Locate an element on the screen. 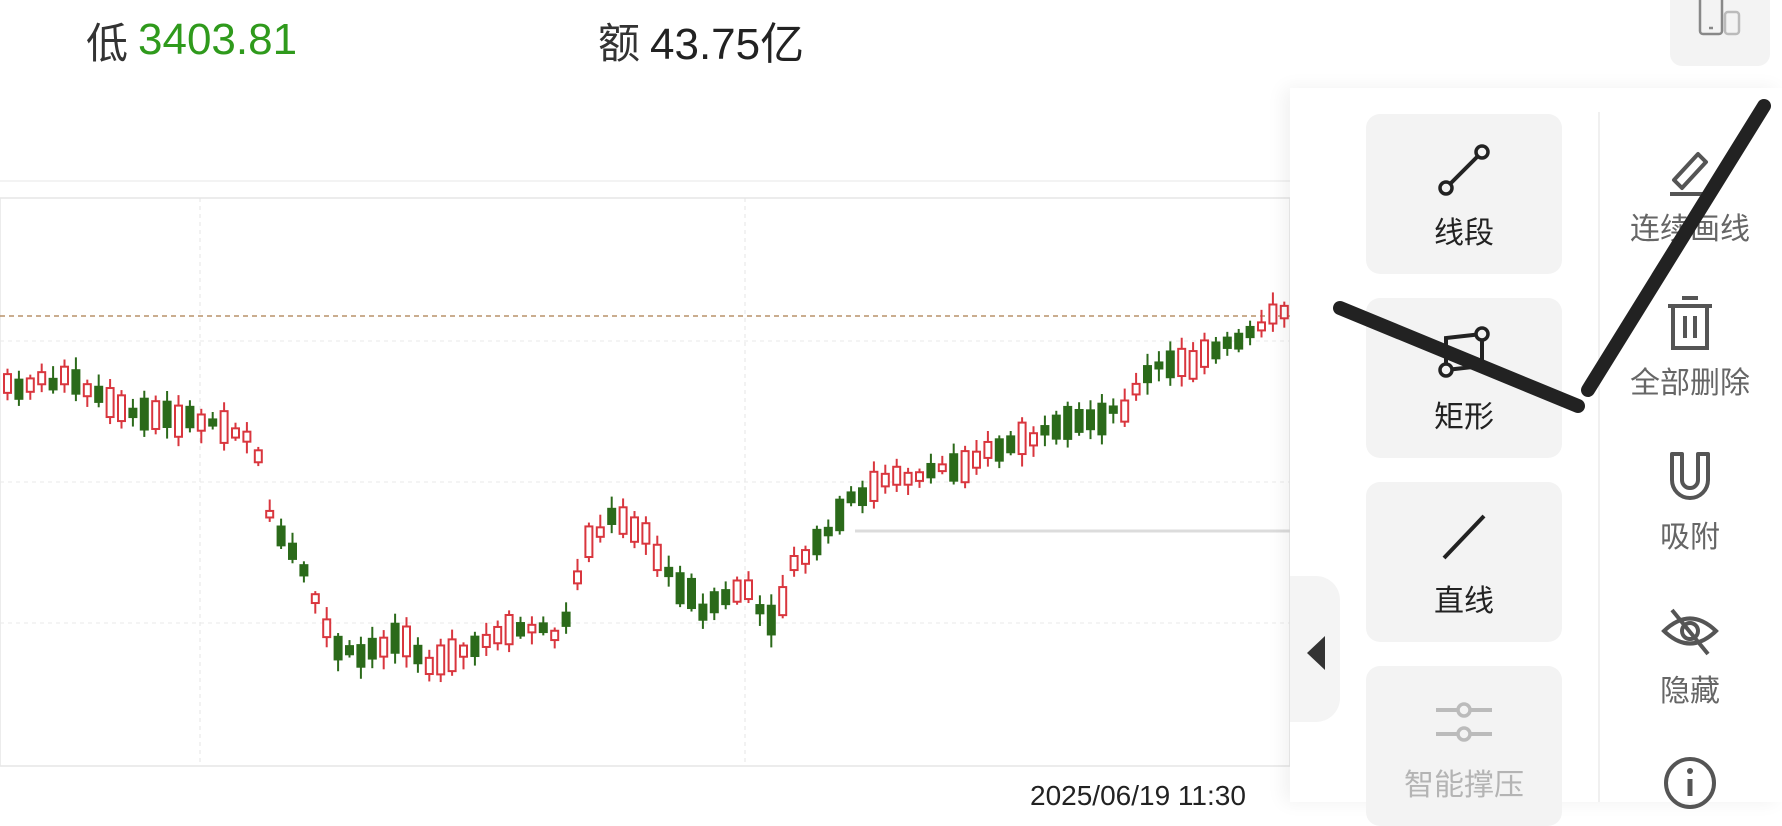  tool-line-segment: 线段 is located at coordinates (1464, 194).